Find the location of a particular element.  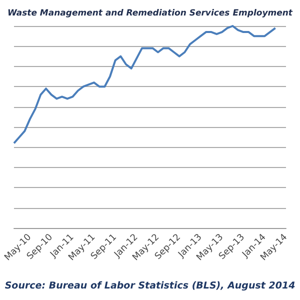

source-note: Source: Bureau of Labor Statistics (BLS), August 2014 is located at coordinates (150, 286).